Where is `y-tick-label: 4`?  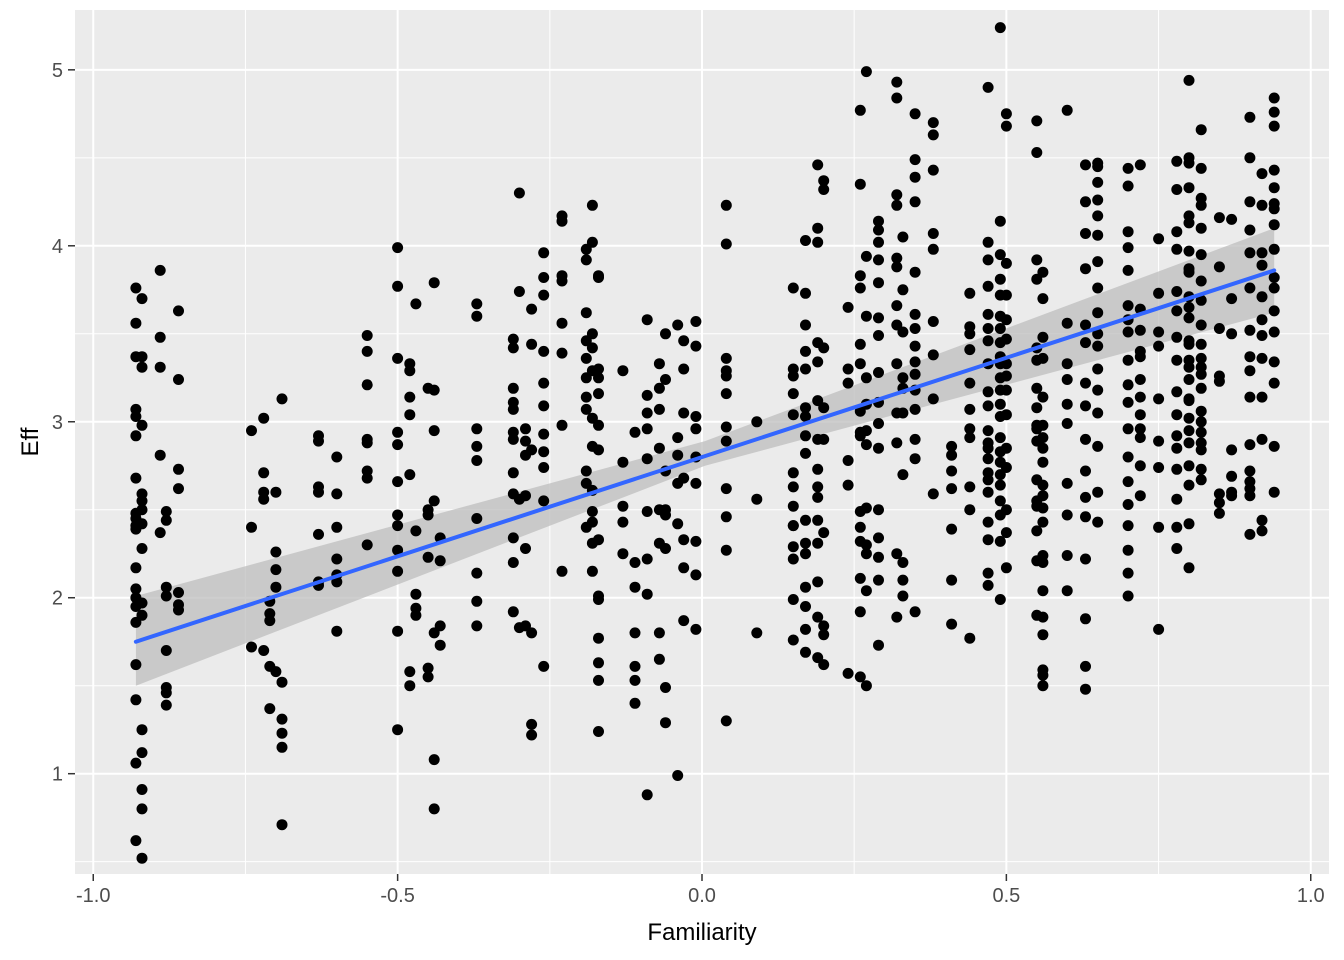
y-tick-label: 4 is located at coordinates (57, 247).